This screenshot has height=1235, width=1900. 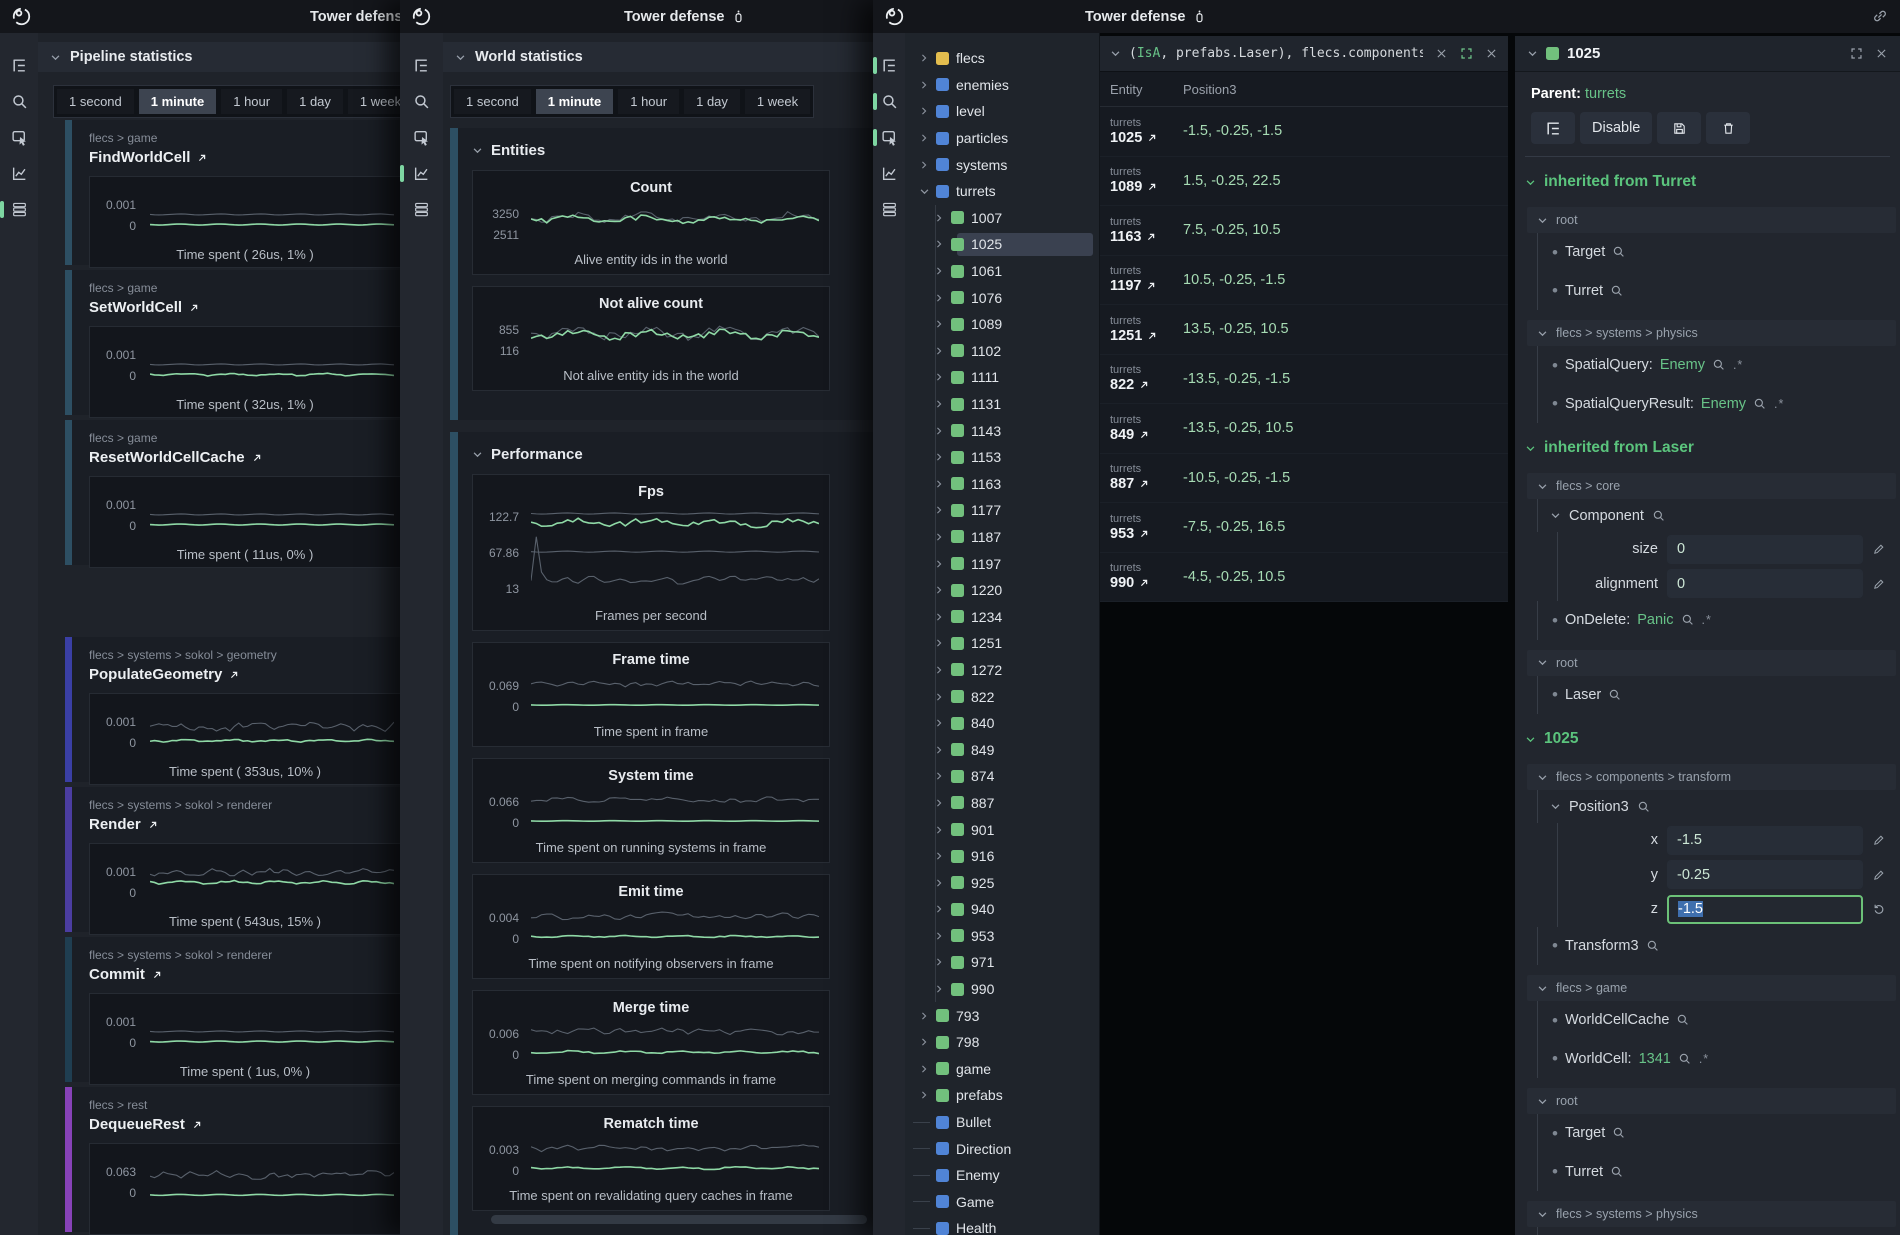 I want to click on tab-1-day: 1 day, so click(x=712, y=101).